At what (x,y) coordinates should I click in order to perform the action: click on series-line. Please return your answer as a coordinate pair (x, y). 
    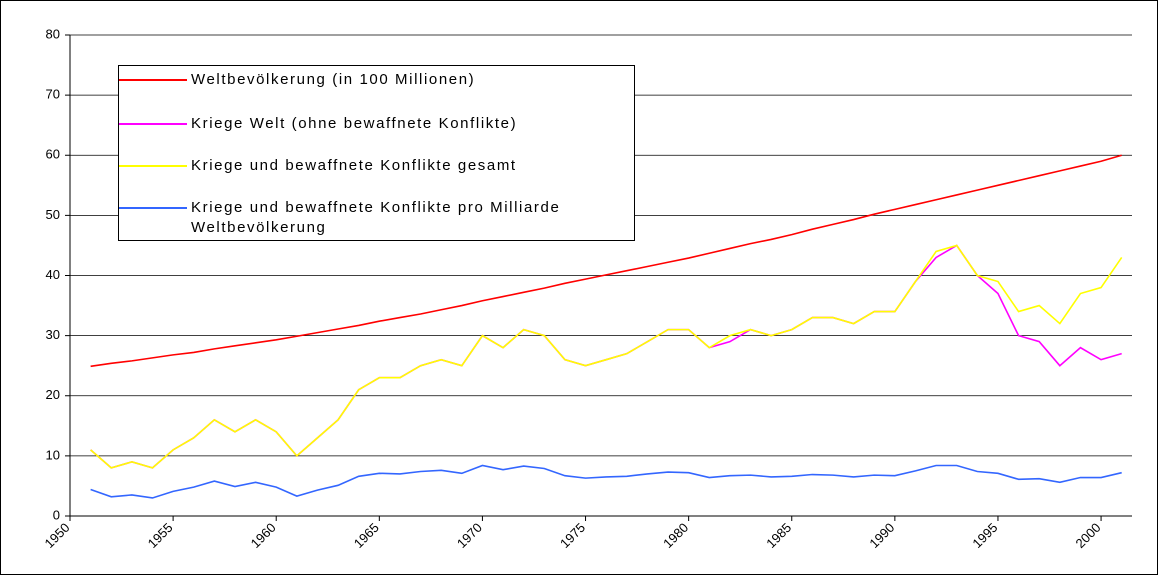
    Looking at the image, I should click on (606, 481).